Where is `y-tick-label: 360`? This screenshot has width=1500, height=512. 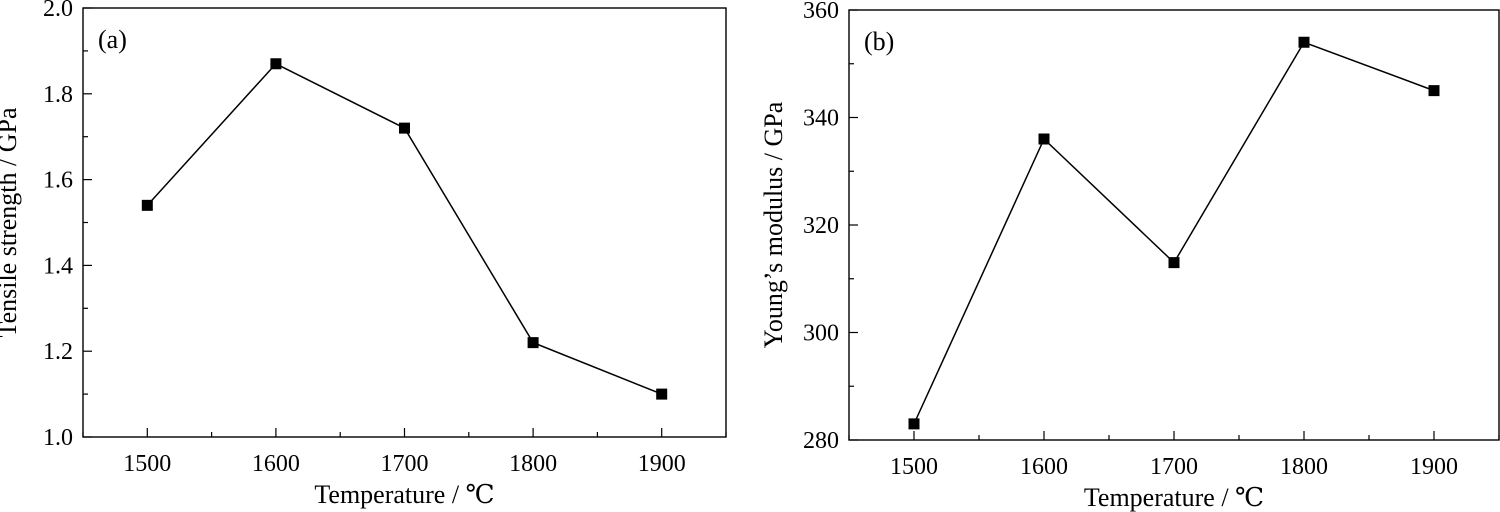 y-tick-label: 360 is located at coordinates (821, 12).